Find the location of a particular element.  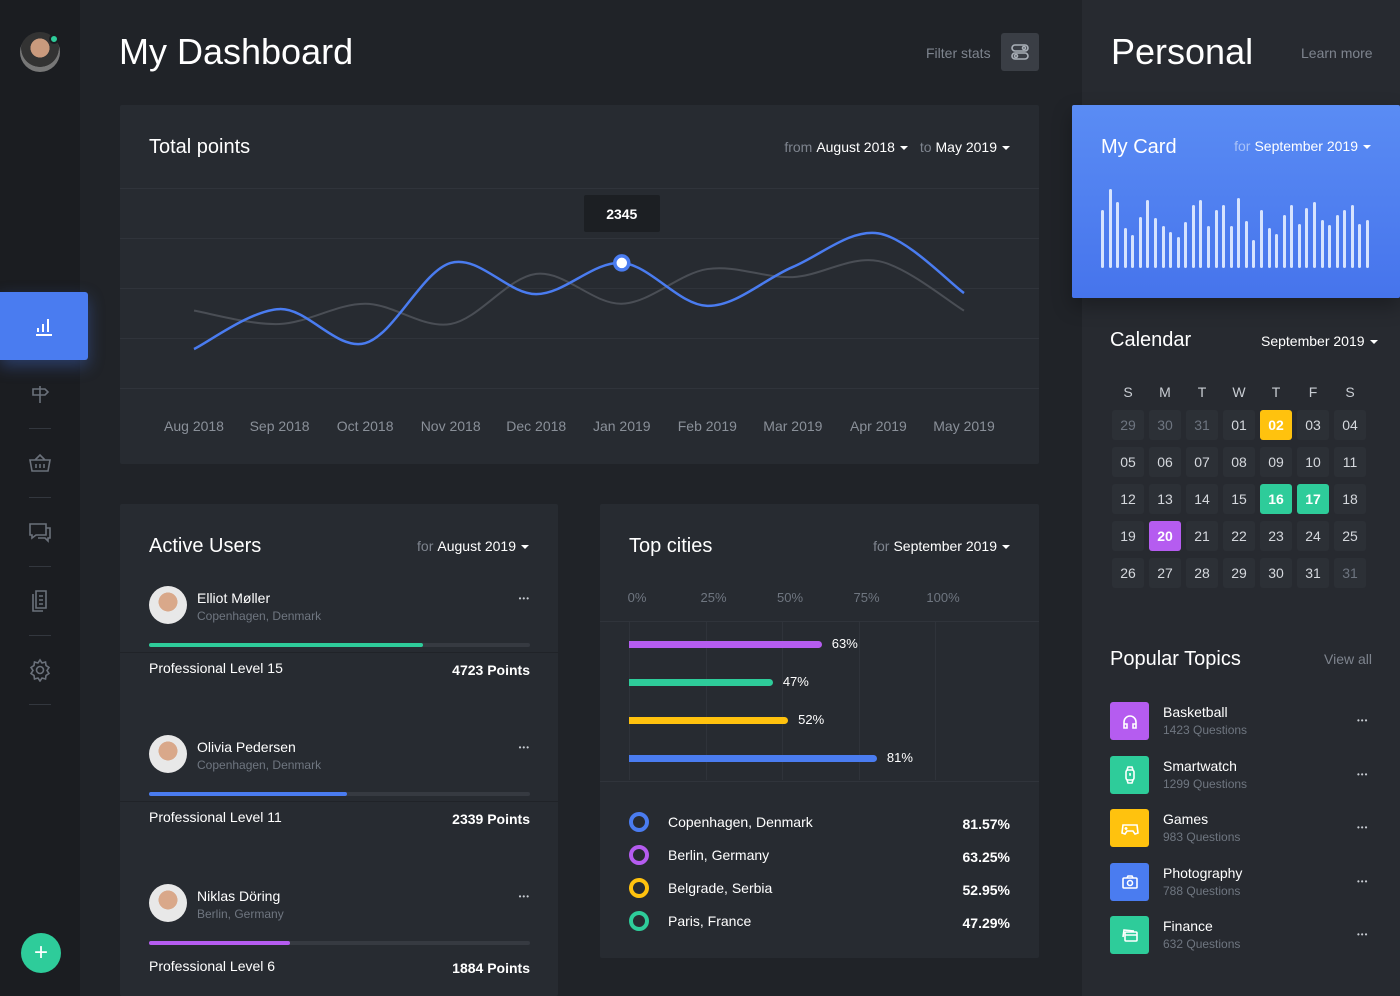

user-avatar is located at coordinates (168, 754).